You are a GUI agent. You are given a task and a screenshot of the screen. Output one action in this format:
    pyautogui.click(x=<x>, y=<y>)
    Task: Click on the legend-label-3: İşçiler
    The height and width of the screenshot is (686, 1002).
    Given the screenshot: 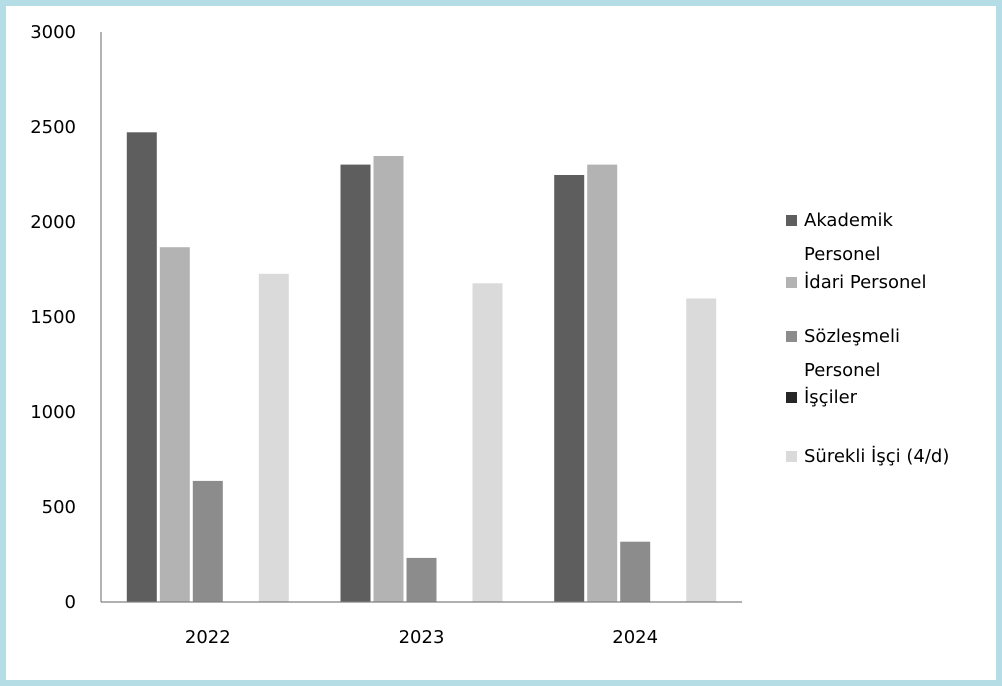 What is the action you would take?
    pyautogui.click(x=831, y=397)
    